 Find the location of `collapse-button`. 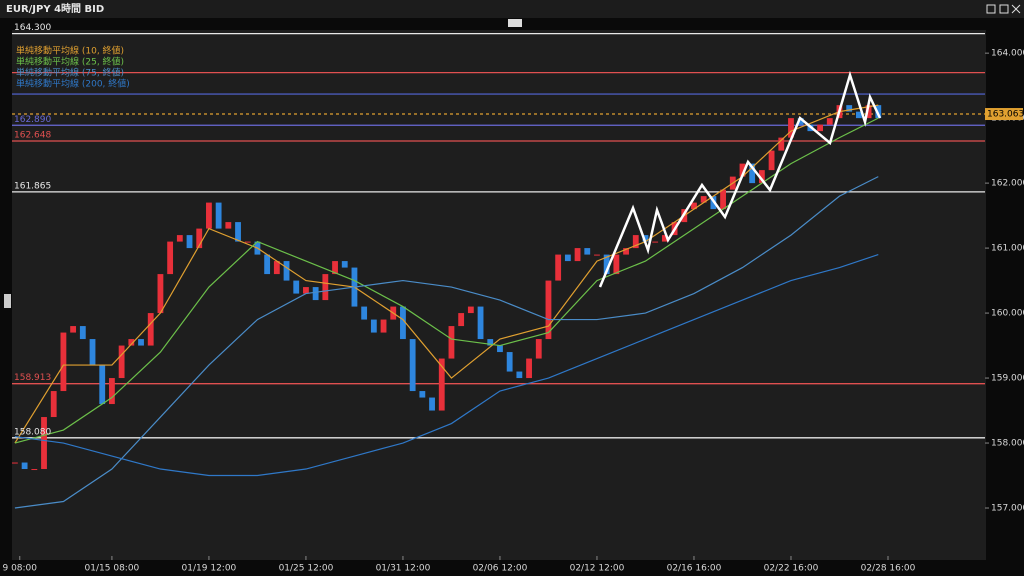

collapse-button is located at coordinates (515, 23).